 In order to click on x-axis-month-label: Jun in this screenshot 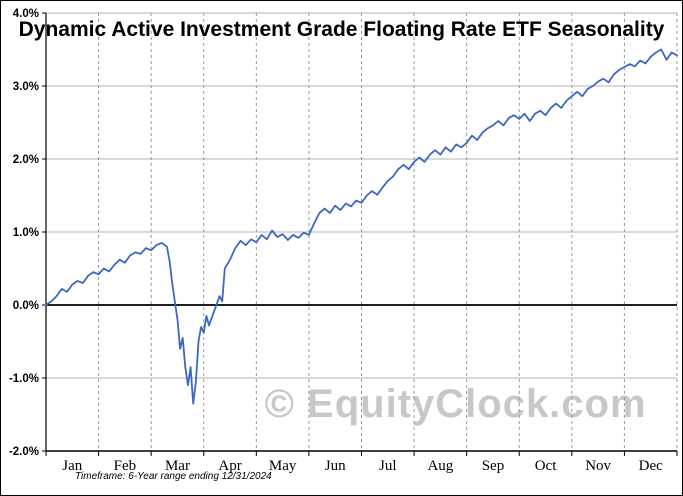, I will do `click(335, 466)`.